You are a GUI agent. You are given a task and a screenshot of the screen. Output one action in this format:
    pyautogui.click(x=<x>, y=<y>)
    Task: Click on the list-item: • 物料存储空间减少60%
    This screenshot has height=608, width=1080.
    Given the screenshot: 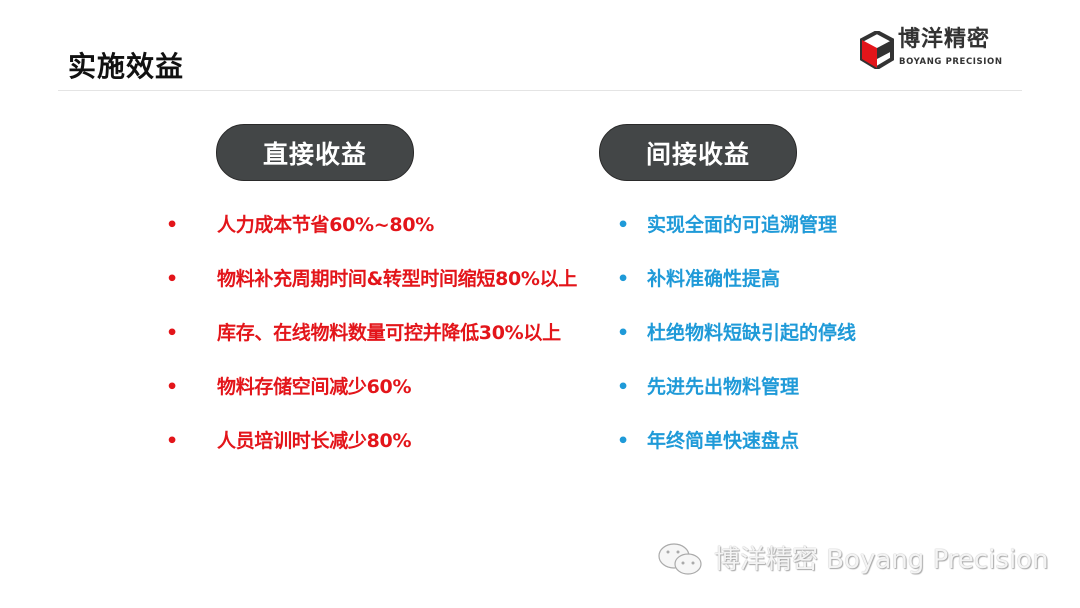 What is the action you would take?
    pyautogui.click(x=386, y=402)
    